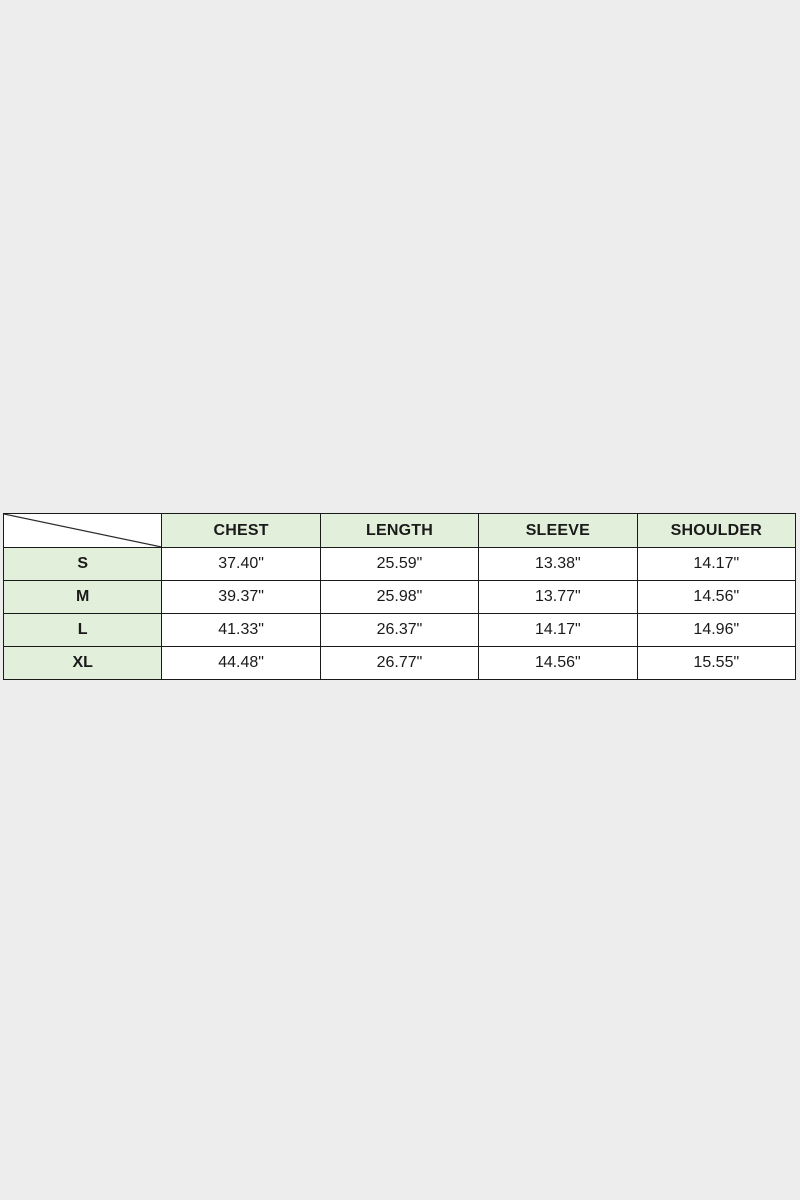 The image size is (800, 1200). I want to click on table-row-xl: XL 44.48" 26.77" 14.56" 15.55", so click(399, 663).